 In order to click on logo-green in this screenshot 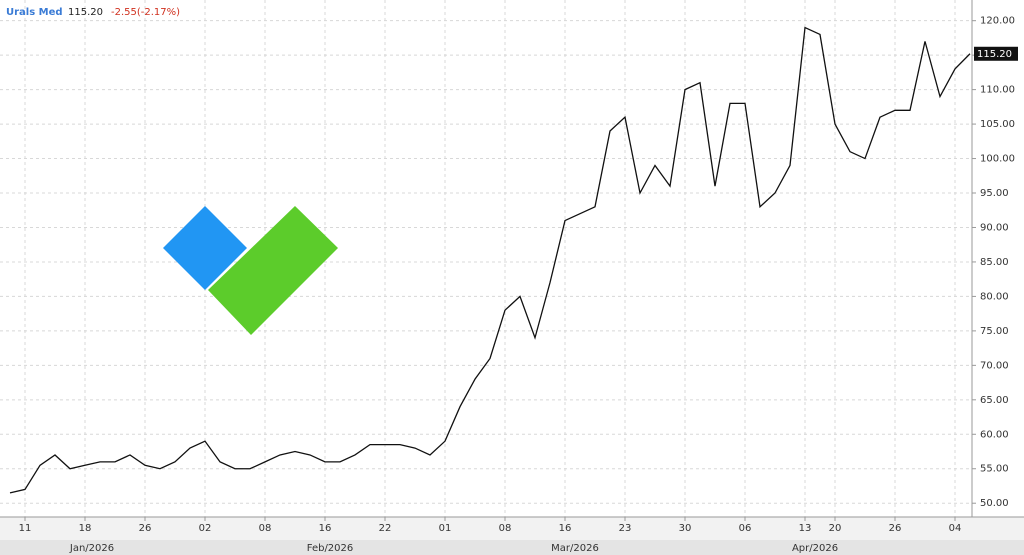, I will do `click(273, 270)`.